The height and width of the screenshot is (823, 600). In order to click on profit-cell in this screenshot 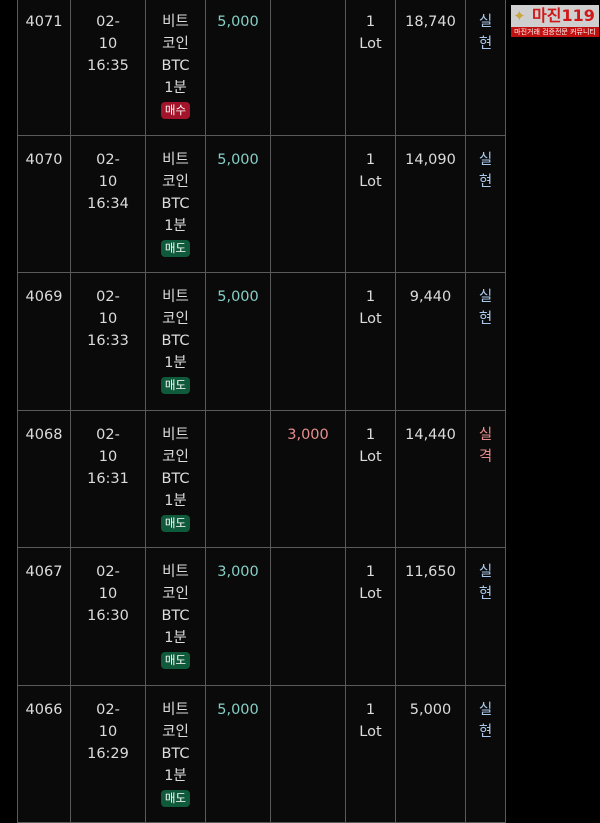, I will do `click(238, 478)`.